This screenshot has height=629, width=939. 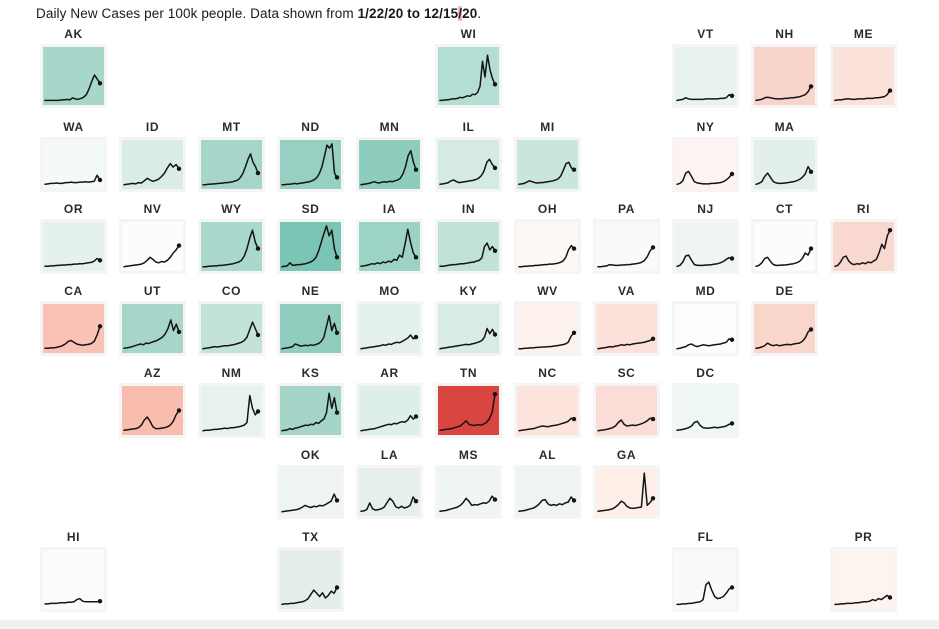 I want to click on state-tile: LA, so click(x=389, y=483).